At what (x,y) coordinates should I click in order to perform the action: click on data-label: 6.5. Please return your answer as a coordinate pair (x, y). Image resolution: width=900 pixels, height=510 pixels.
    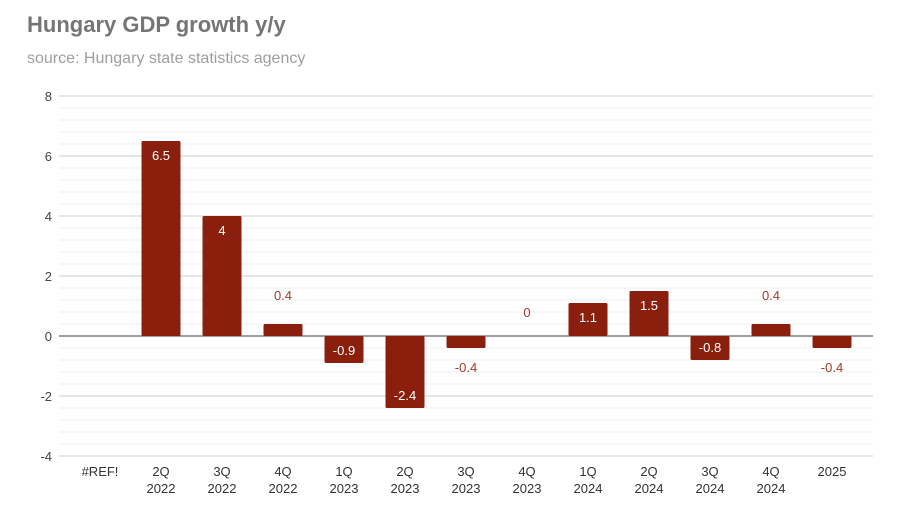
    Looking at the image, I should click on (161, 155).